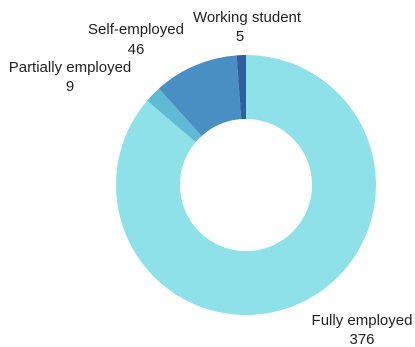  What do you see at coordinates (70, 86) in the screenshot?
I see `label-partially-employed-value: 9` at bounding box center [70, 86].